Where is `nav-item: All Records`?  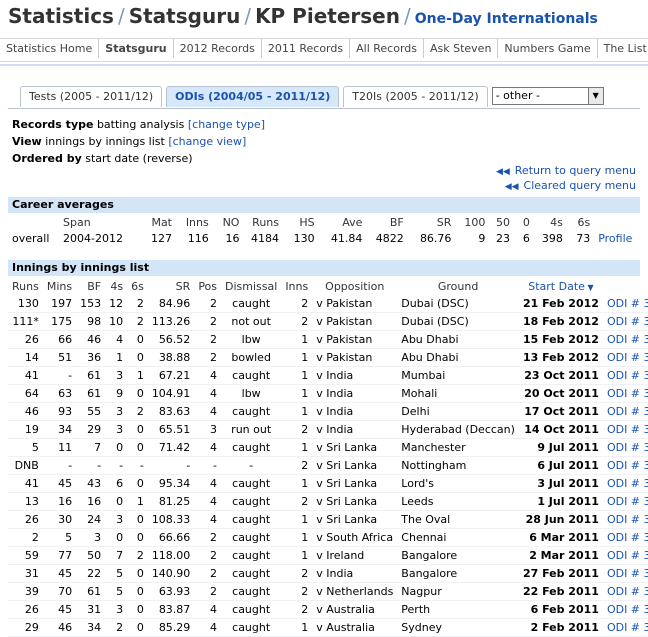 nav-item: All Records is located at coordinates (387, 48).